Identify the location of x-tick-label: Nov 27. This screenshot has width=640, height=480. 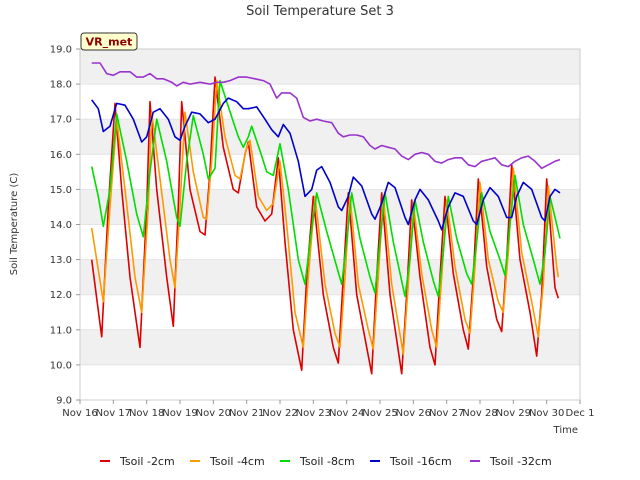
(446, 413).